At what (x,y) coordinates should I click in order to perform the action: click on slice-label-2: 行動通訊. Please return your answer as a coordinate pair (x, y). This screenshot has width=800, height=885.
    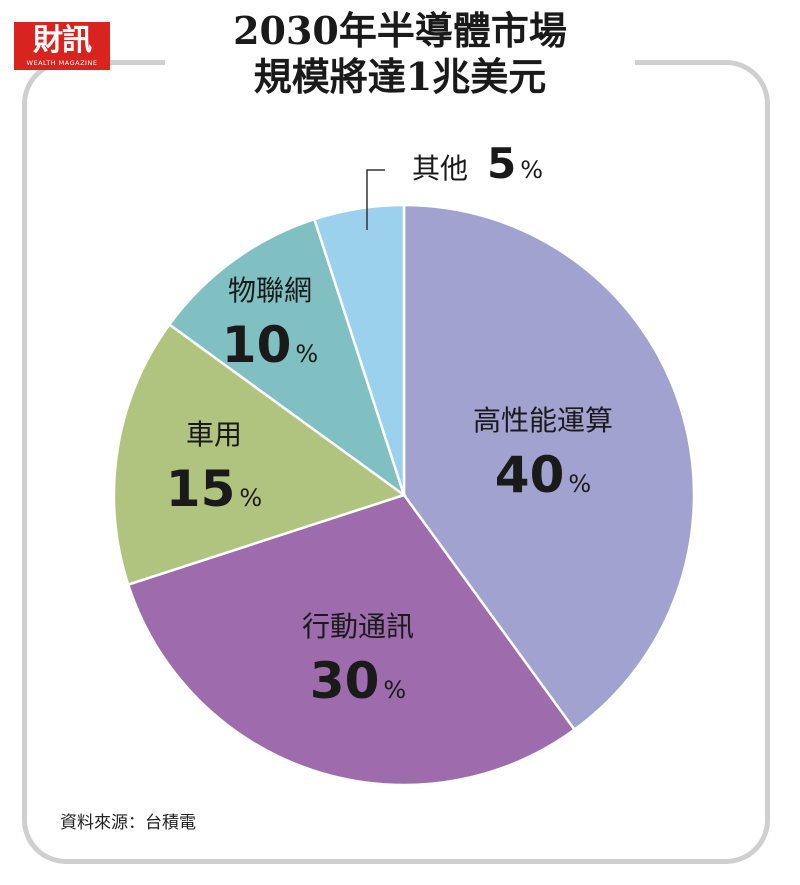
    Looking at the image, I should click on (358, 626).